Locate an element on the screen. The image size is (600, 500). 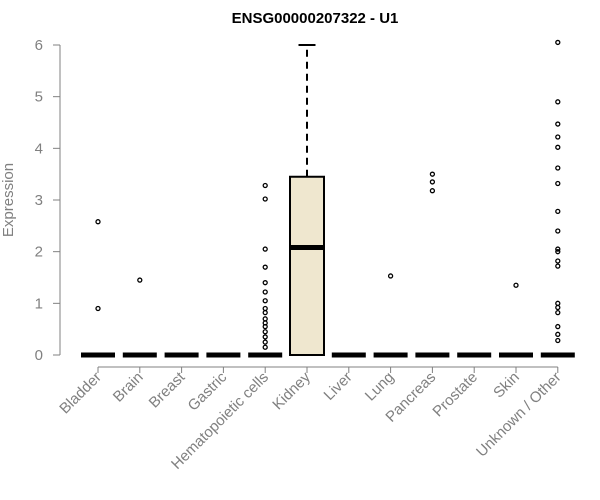
box-brain is located at coordinates (139, 317).